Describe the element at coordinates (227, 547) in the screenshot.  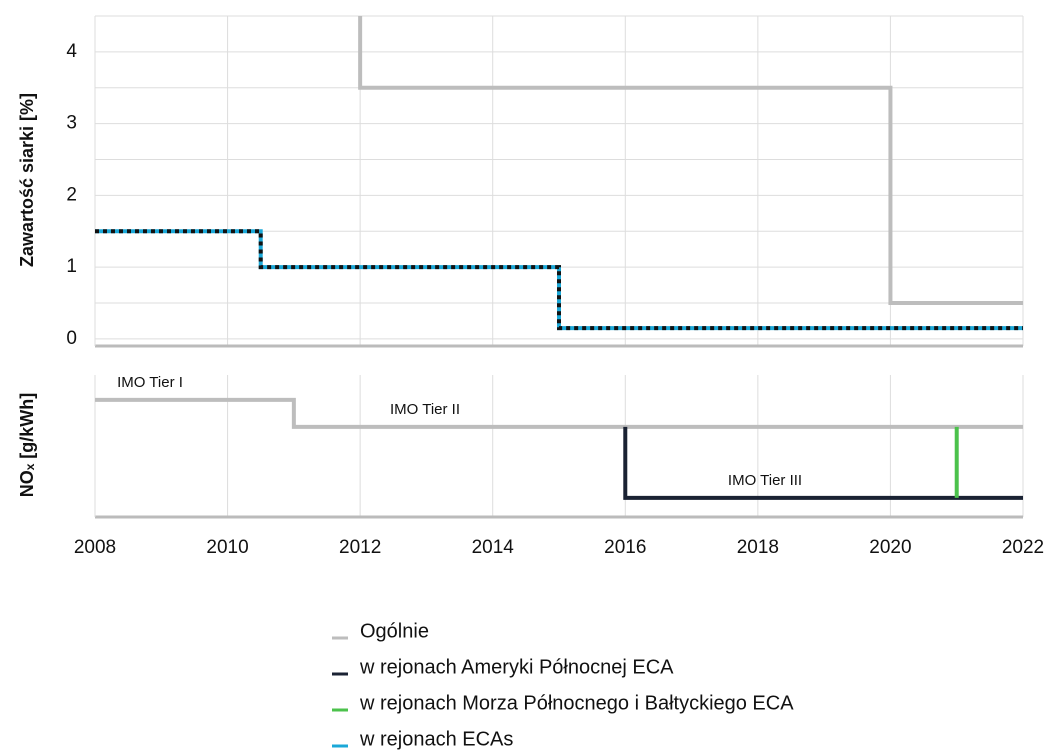
I see `x-tick-label: 2010` at that location.